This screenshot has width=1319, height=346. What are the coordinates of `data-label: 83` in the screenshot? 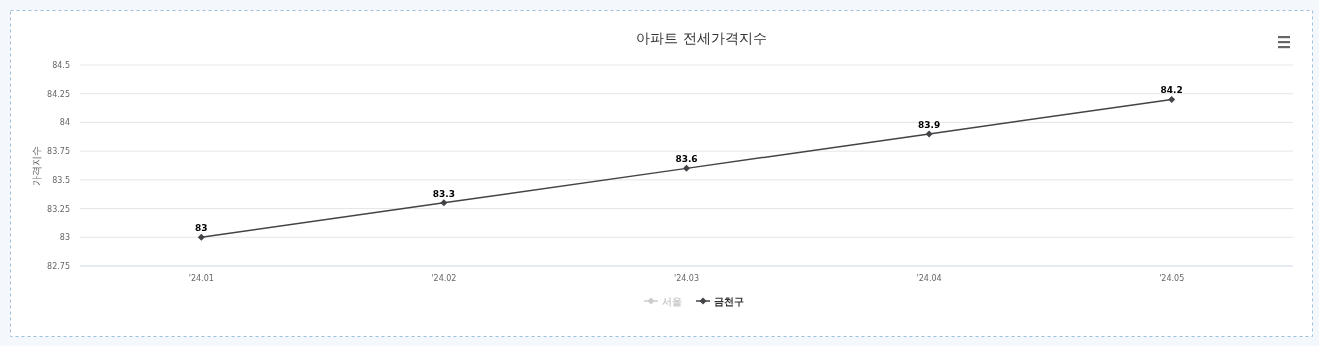 It's located at (201, 228).